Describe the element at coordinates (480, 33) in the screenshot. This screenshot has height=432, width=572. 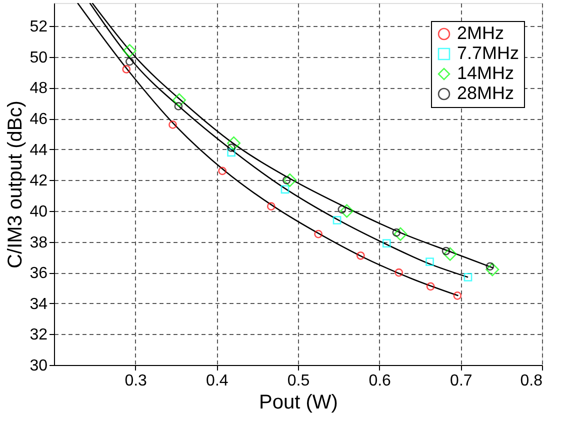
I see `legend-label: 2MHz` at that location.